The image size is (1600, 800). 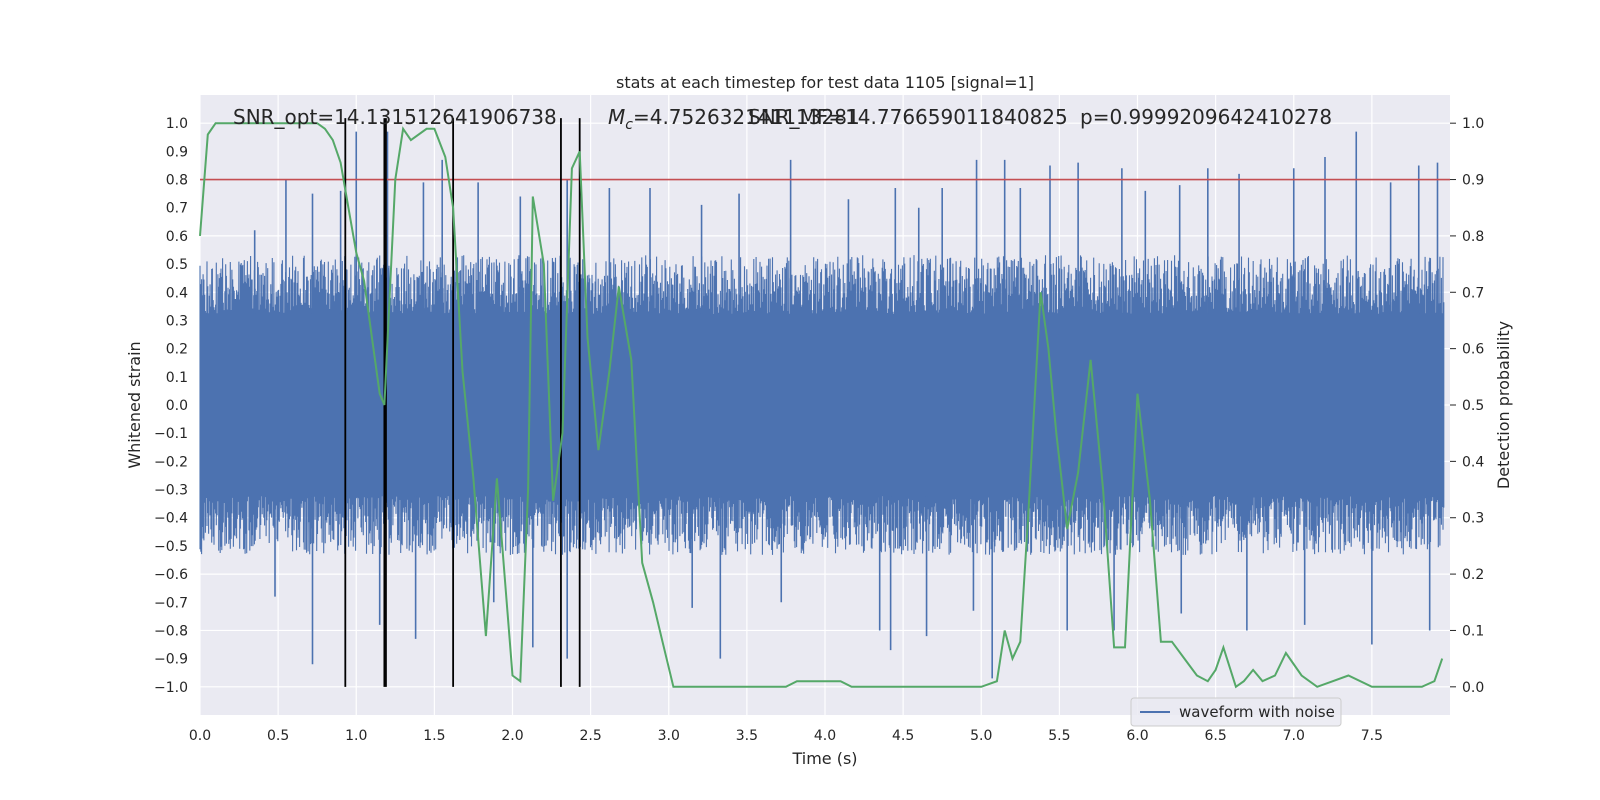 I want to click on x-tick-label: 4.5, so click(x=903, y=736).